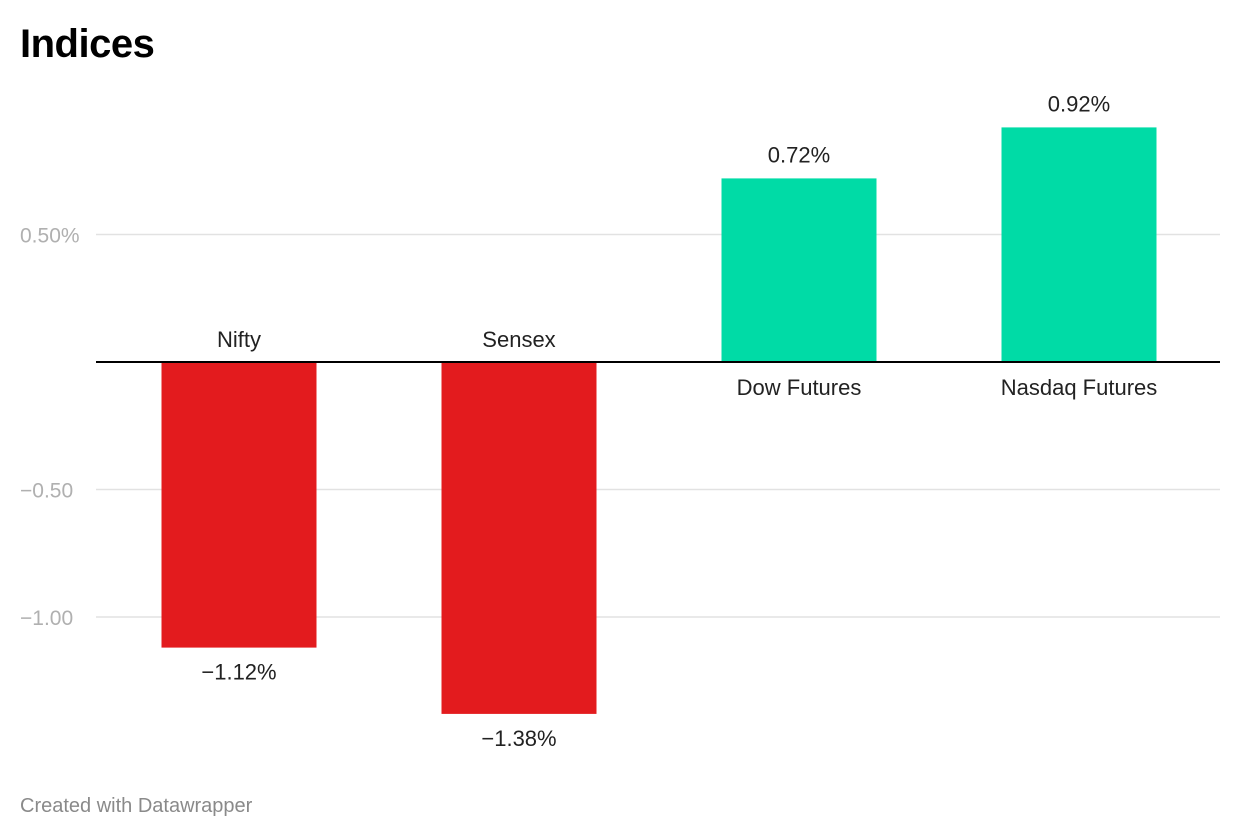 The image size is (1240, 840). I want to click on value-label: 0.72%, so click(799, 154).